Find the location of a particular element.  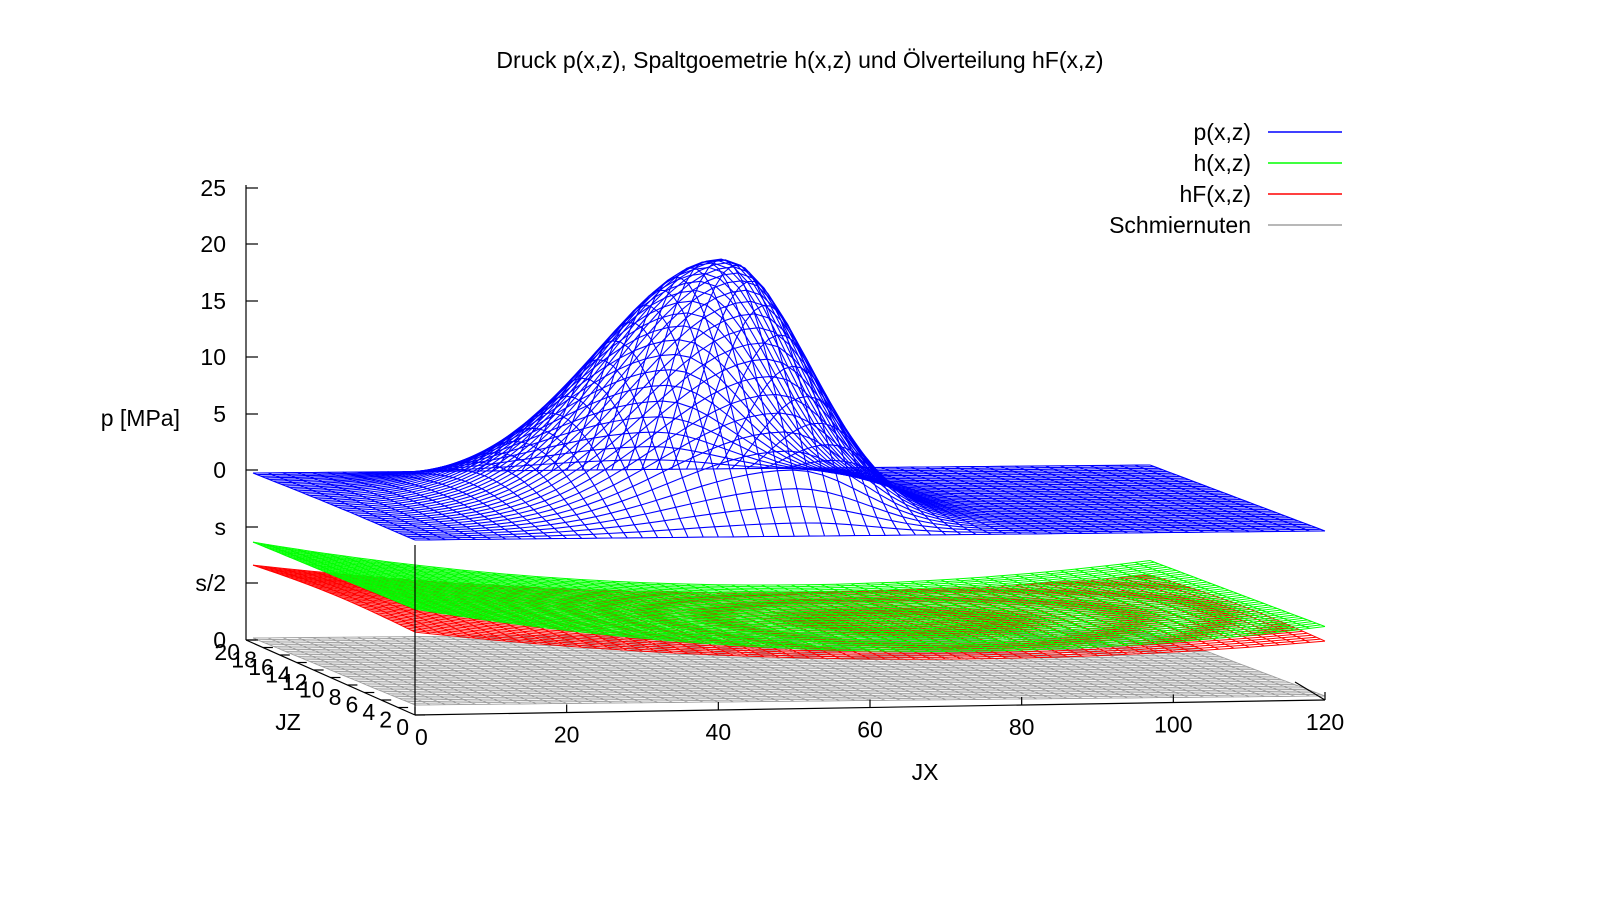

y-tick-label: 4 is located at coordinates (368, 712).